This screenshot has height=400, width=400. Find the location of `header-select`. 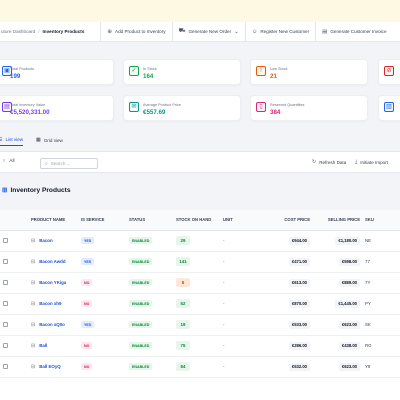

header-select is located at coordinates (14, 220).